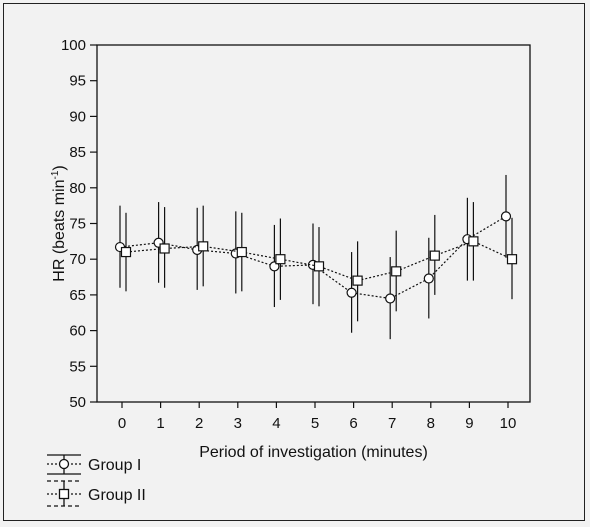  I want to click on legend-item-group-1: Group I, so click(94, 464).